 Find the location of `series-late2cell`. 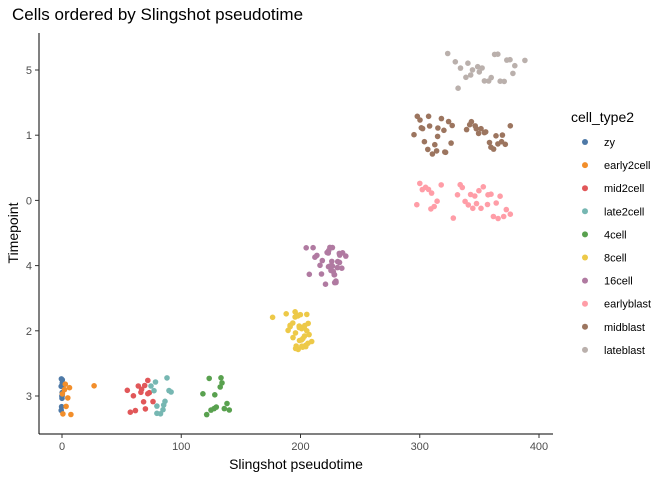

series-late2cell is located at coordinates (161, 396).